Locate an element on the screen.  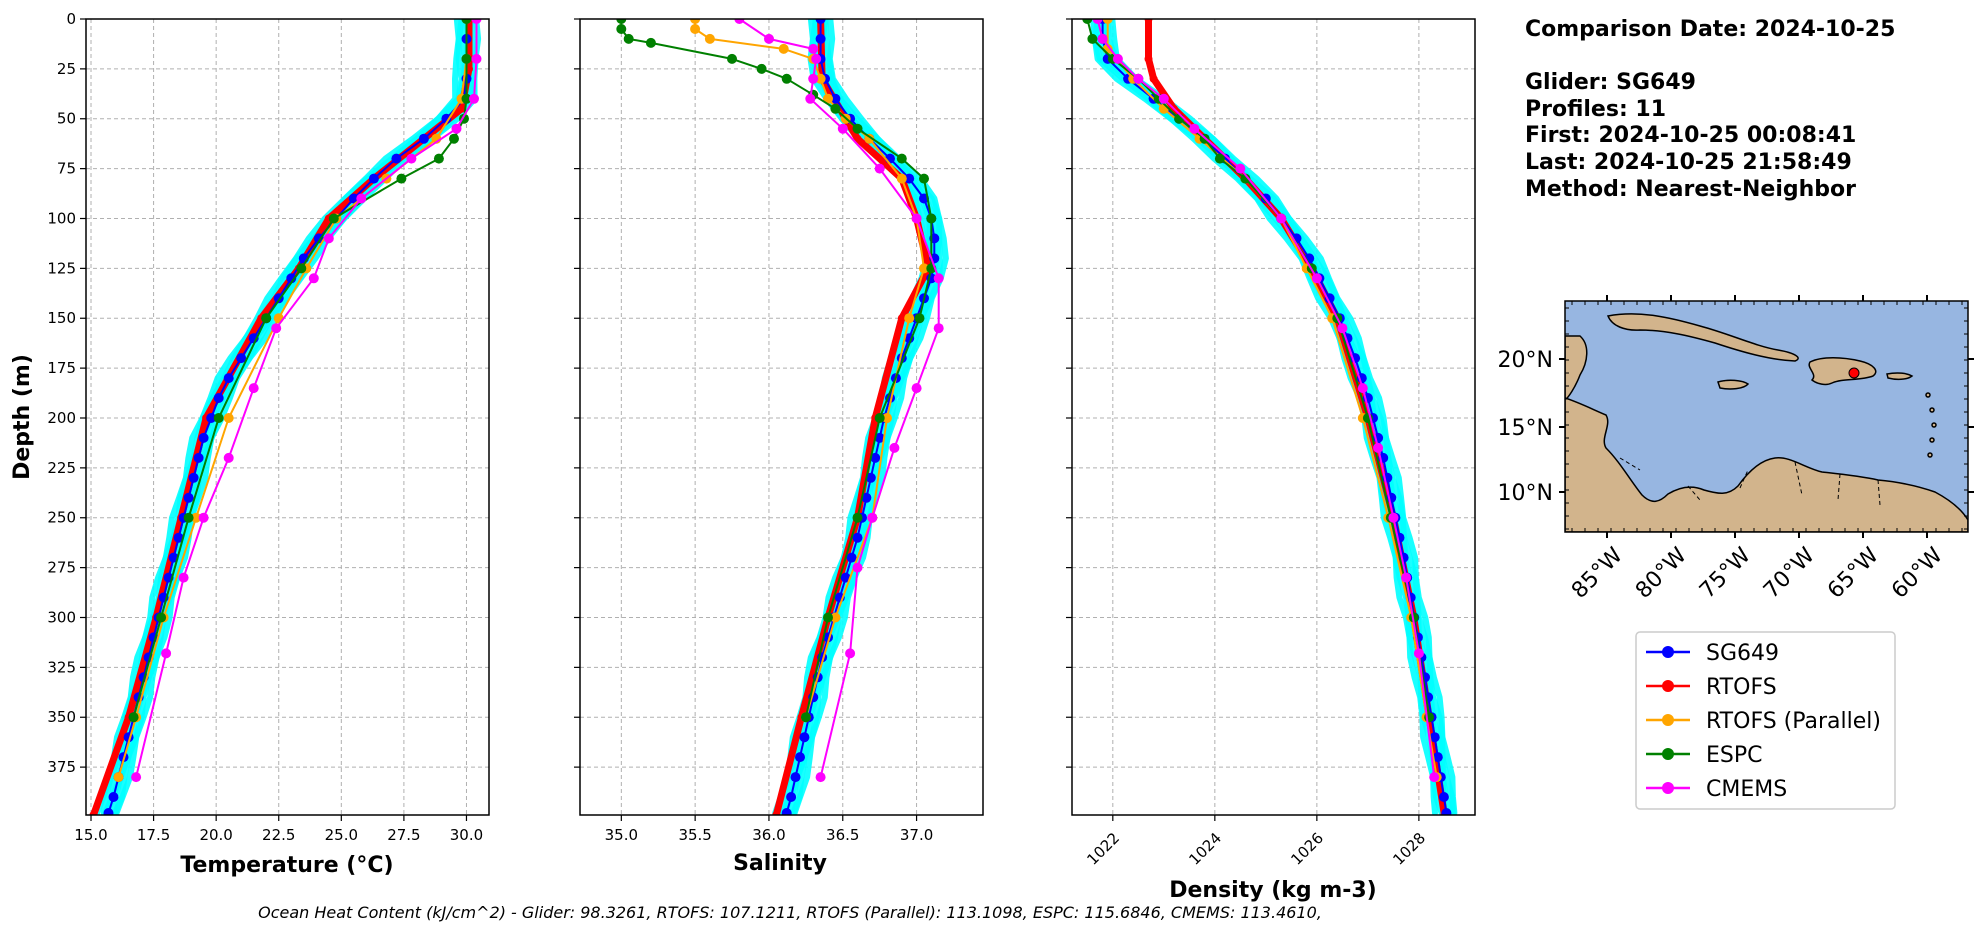
jamaica-landmass is located at coordinates (1733, 384).